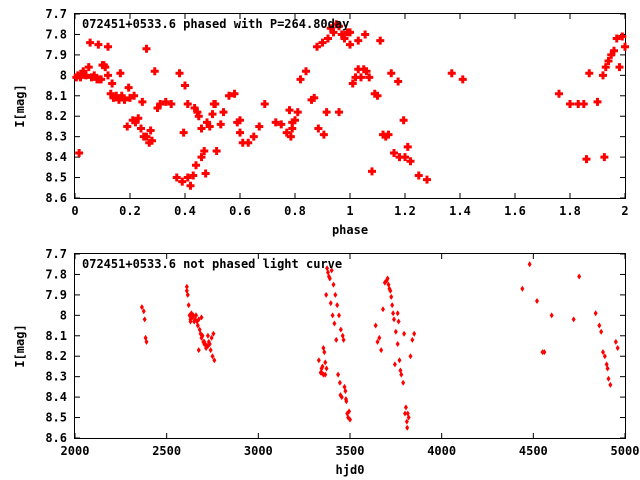 The height and width of the screenshot is (480, 640). Describe the element at coordinates (20, 105) in the screenshot. I see `phased-y-axis-label: I[mag]` at that location.